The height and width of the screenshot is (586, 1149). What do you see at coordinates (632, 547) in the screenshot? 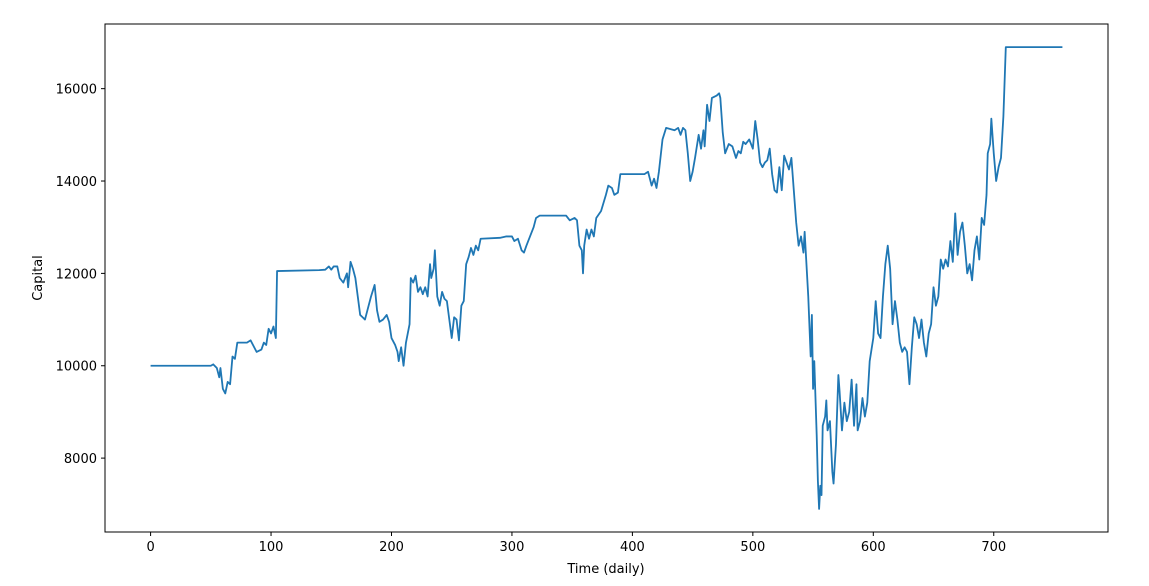
I see `x-tick-label: 400` at bounding box center [632, 547].